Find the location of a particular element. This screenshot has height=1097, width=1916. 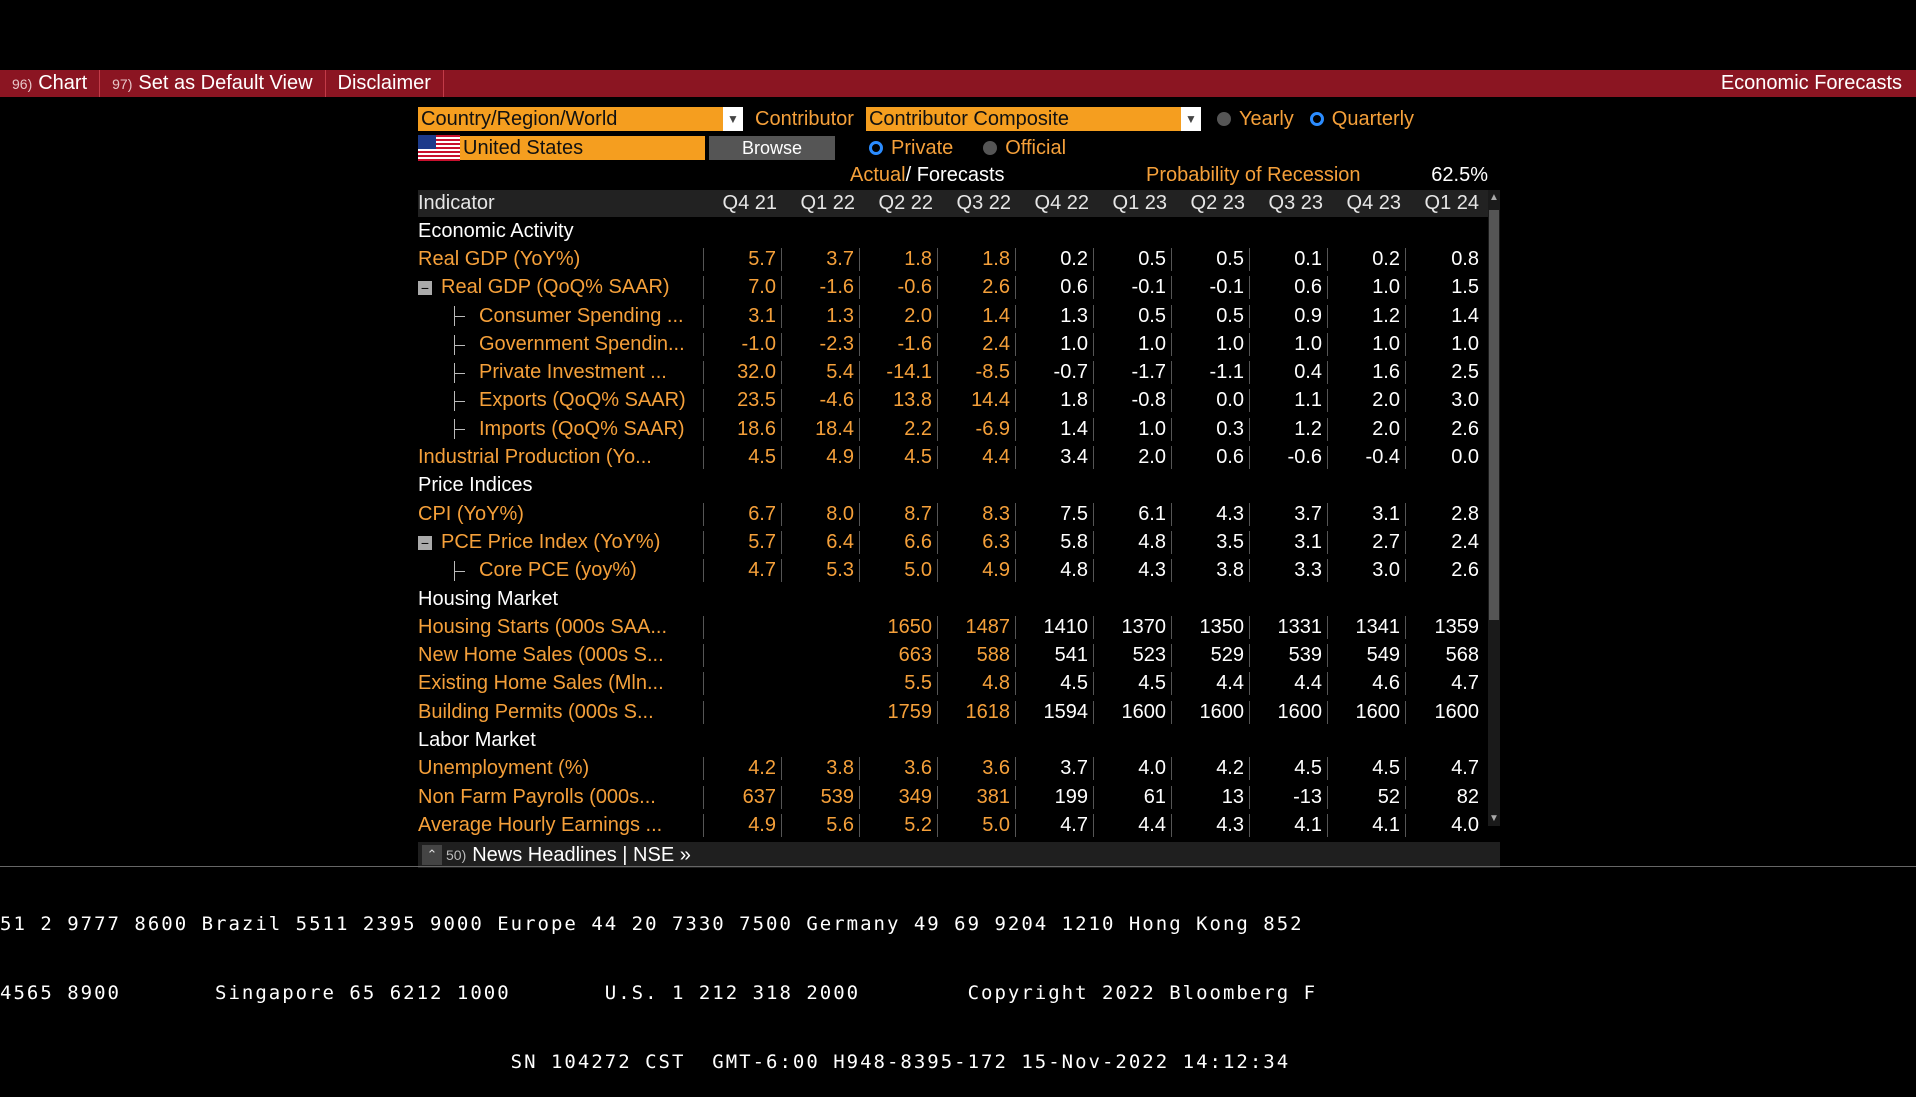

news-headlines-label: News Headlines | NSE » is located at coordinates (581, 854).